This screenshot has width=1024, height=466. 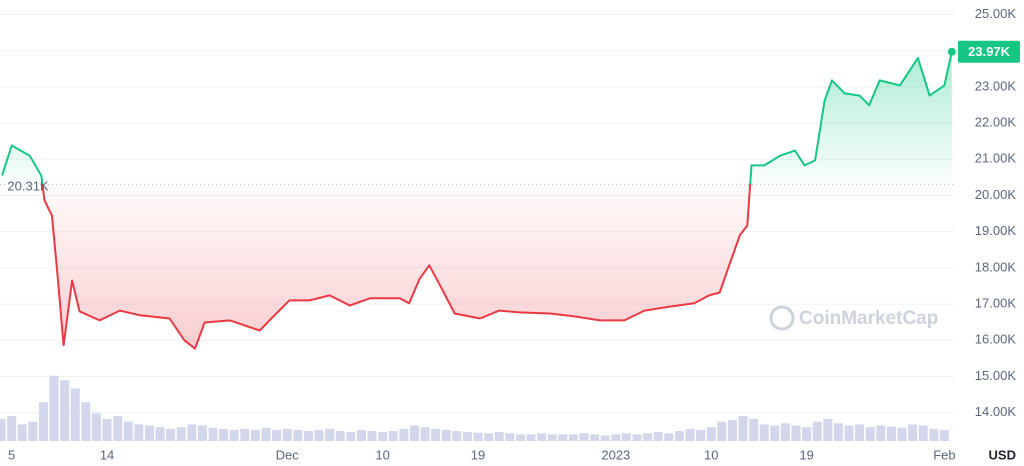 What do you see at coordinates (996, 122) in the screenshot?
I see `y-tick-label: 22.00K` at bounding box center [996, 122].